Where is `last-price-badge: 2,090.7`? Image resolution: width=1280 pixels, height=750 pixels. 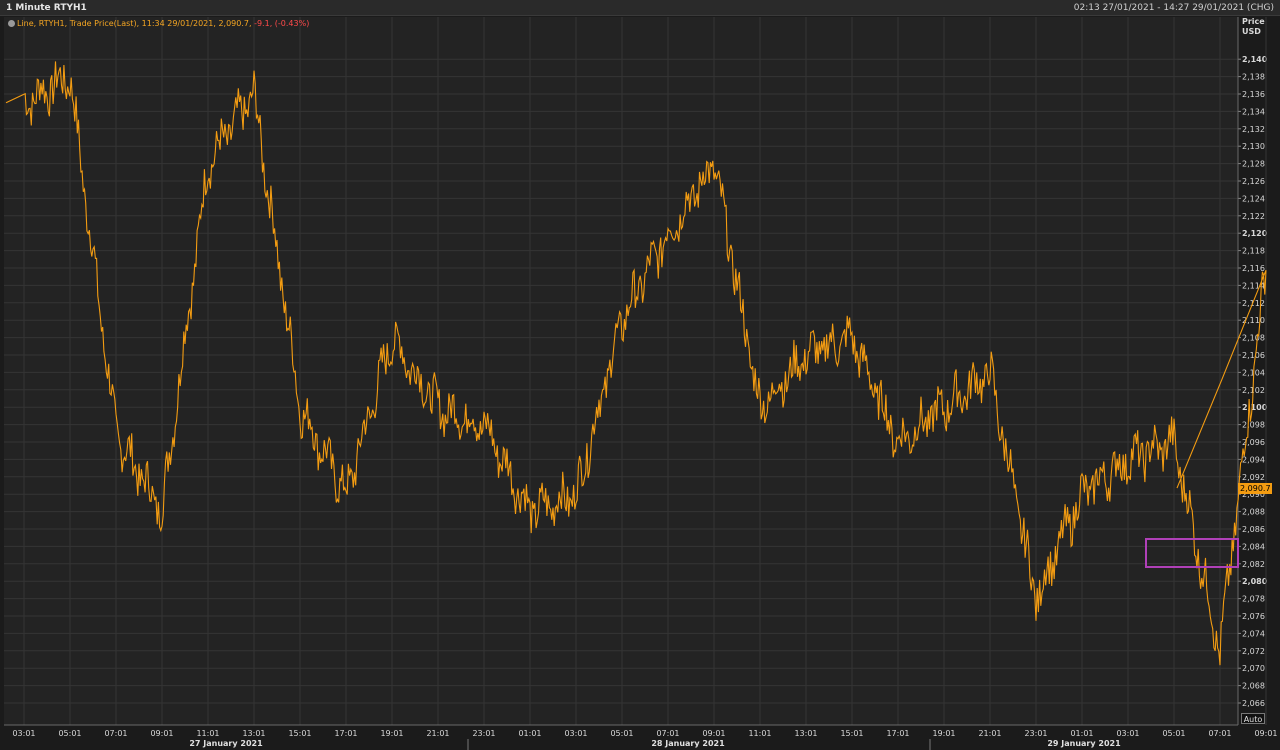
last-price-badge: 2,090.7 is located at coordinates (1255, 489).